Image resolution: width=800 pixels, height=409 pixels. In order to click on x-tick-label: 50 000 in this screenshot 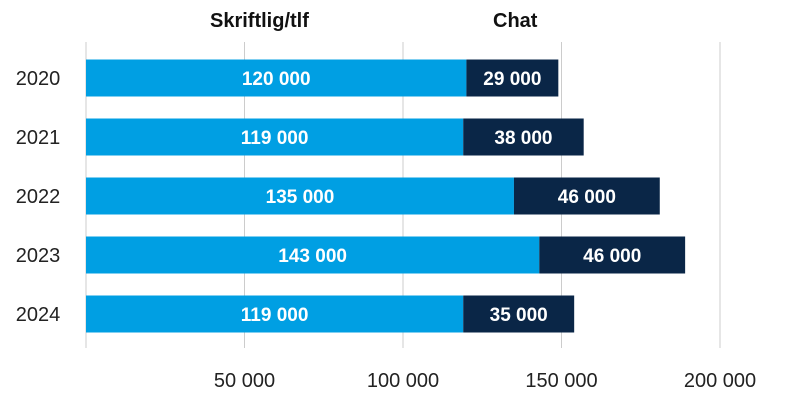, I will do `click(244, 381)`.